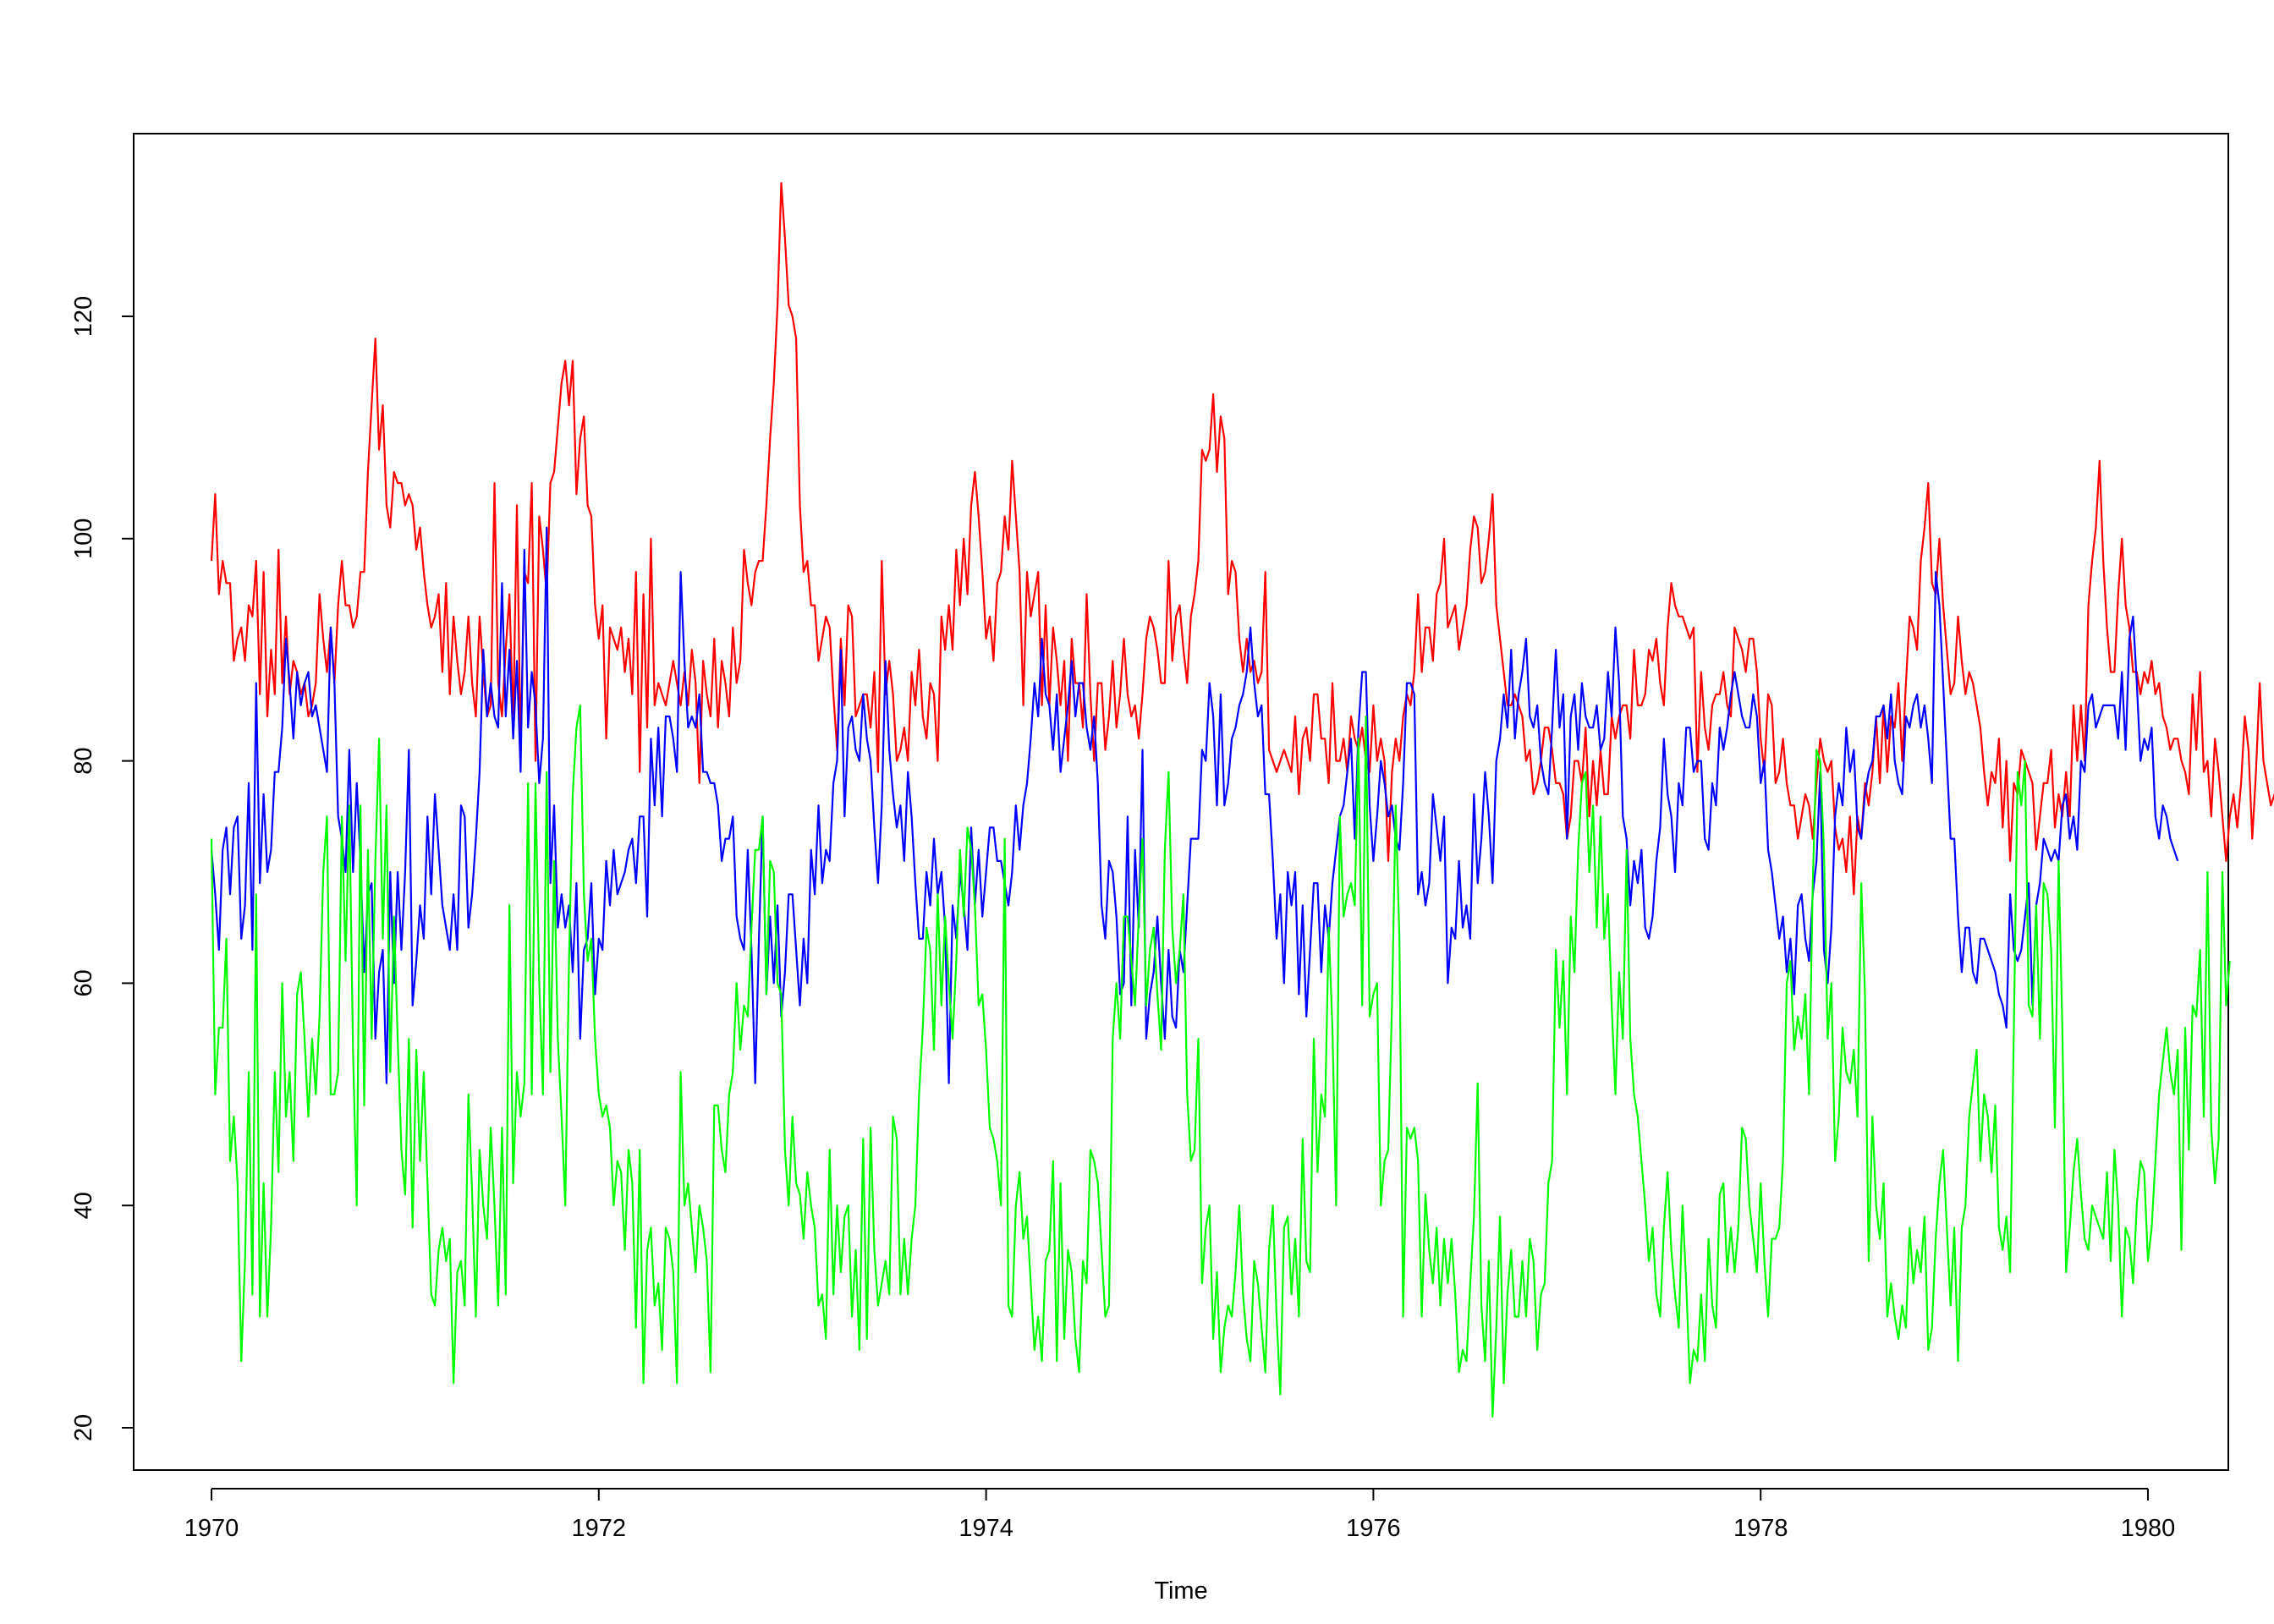 This screenshot has height=1624, width=2274. I want to click on x-tick-label: 1976, so click(1373, 1529).